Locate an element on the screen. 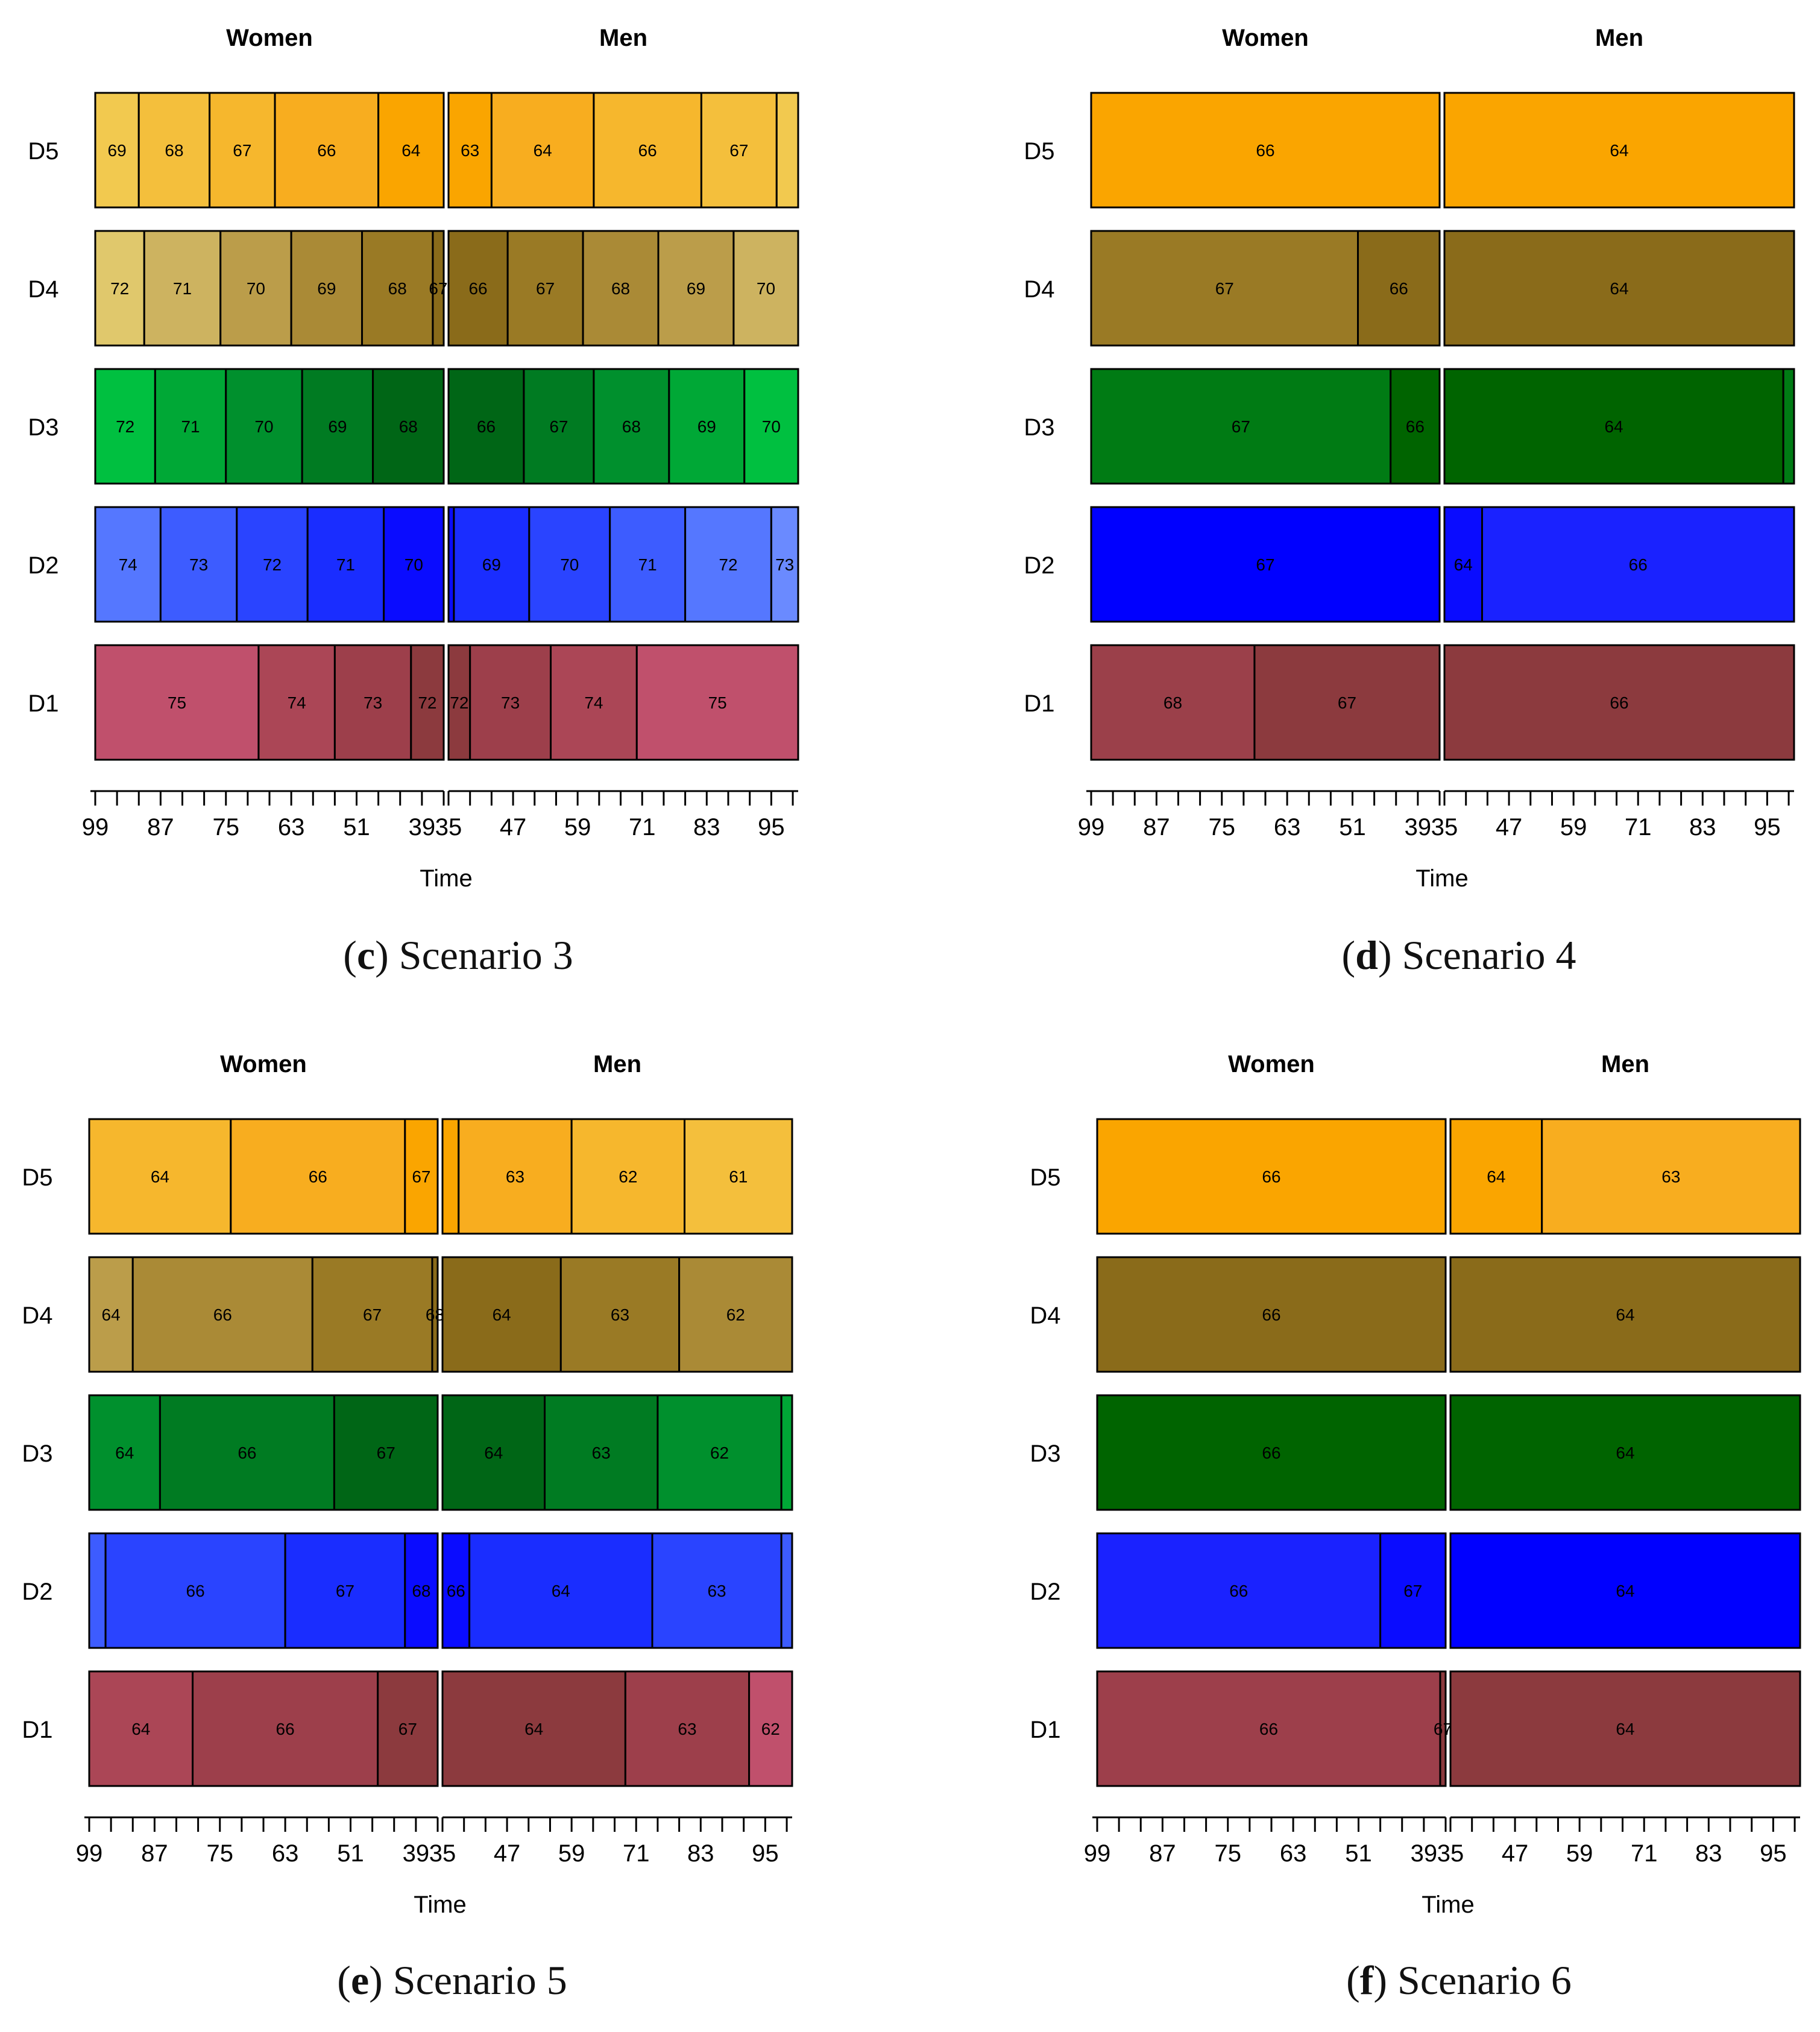 The height and width of the screenshot is (2032, 1820). women-bar-d1: 75 74 73 72 is located at coordinates (269, 702).